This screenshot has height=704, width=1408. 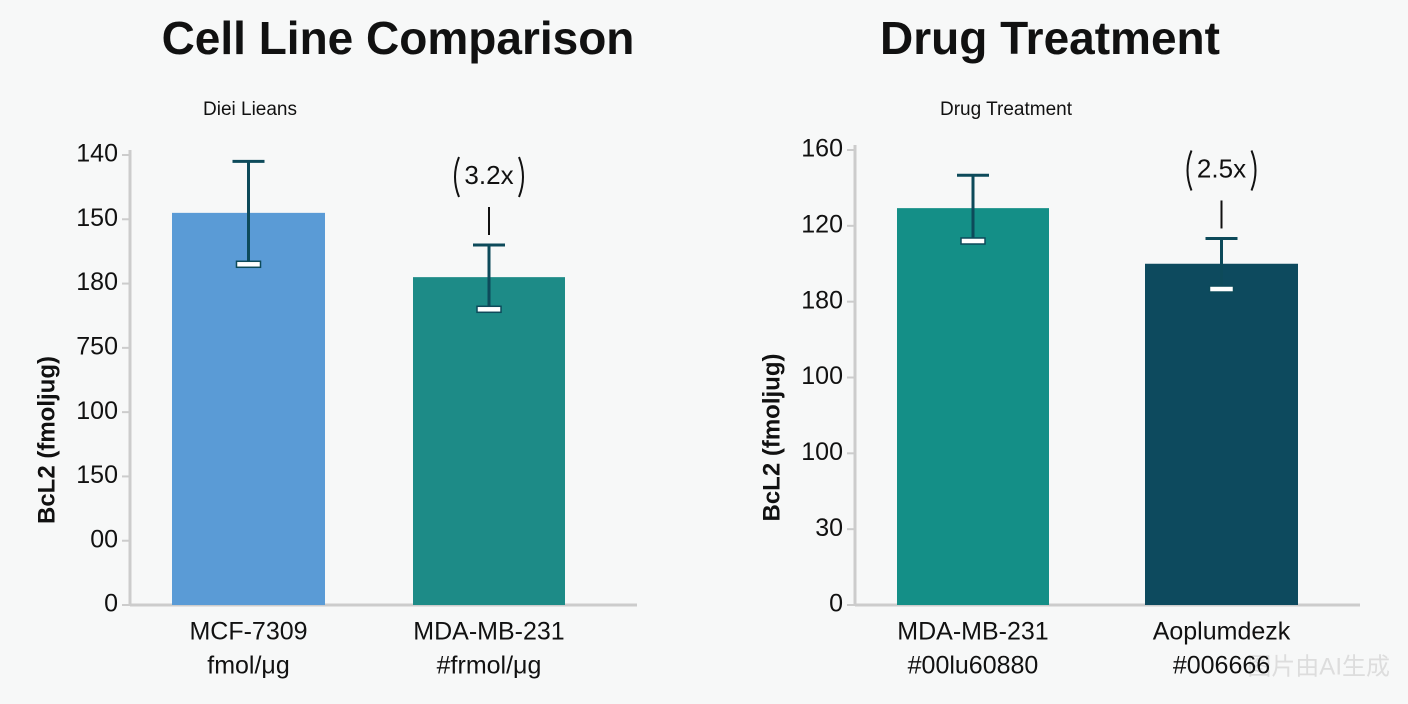 I want to click on annotation: 2.5x, so click(x=1221, y=168).